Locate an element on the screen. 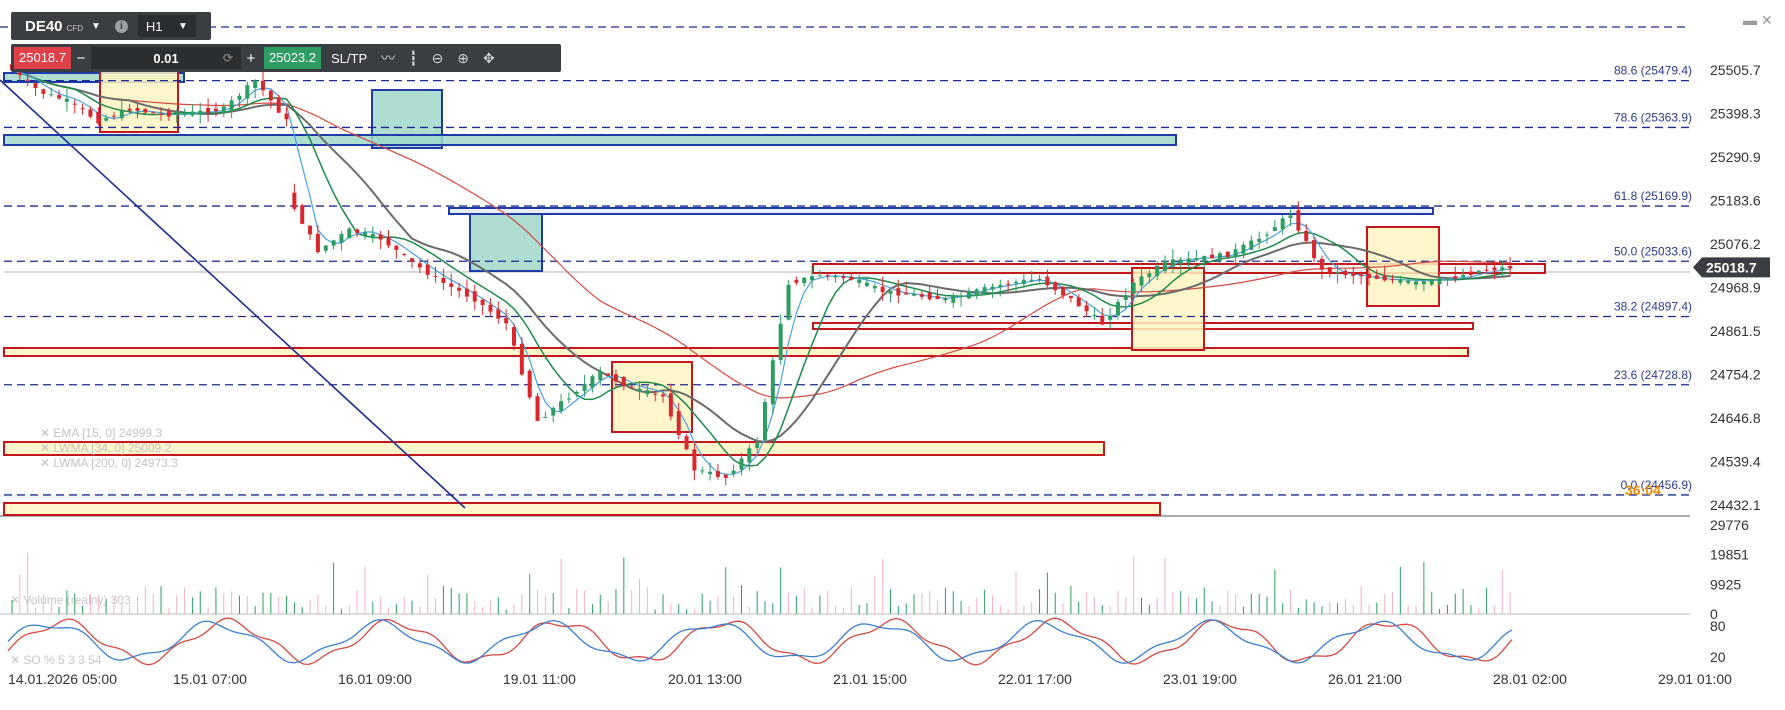 The width and height of the screenshot is (1785, 710). timeframe-dropdown-icon: ▼ is located at coordinates (182, 26).